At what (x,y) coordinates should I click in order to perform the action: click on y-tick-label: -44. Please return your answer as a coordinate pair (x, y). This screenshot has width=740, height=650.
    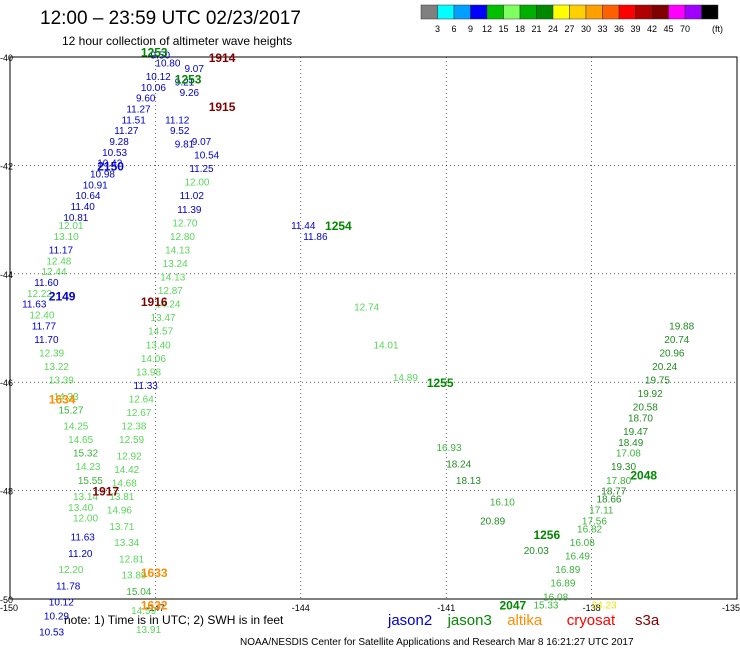
    Looking at the image, I should click on (6, 275).